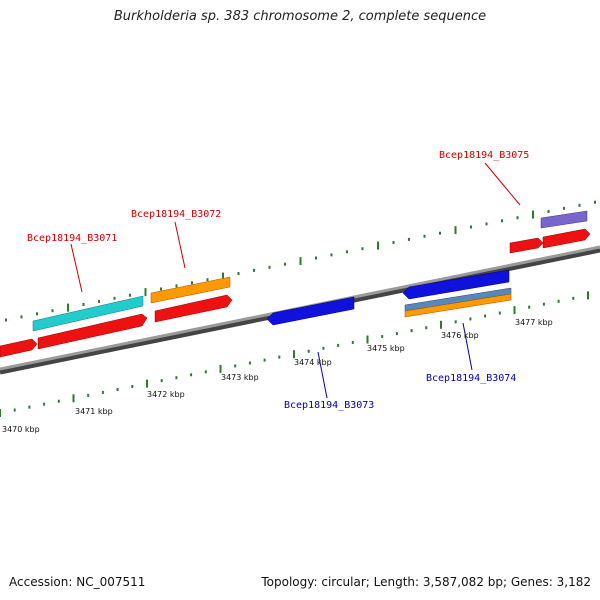 This screenshot has width=600, height=600. What do you see at coordinates (389, 297) in the screenshot?
I see `reverse-features` at bounding box center [389, 297].